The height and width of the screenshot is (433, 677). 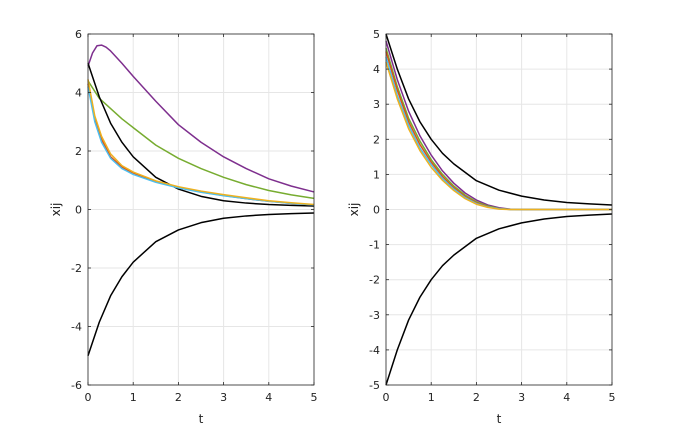 I want to click on y-tick-label: 5, so click(x=376, y=34).